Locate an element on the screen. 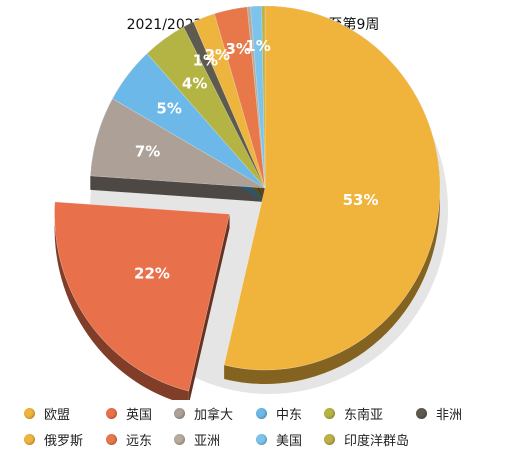 This screenshot has height=460, width=506. legend-item: 非洲 is located at coordinates (451, 413).